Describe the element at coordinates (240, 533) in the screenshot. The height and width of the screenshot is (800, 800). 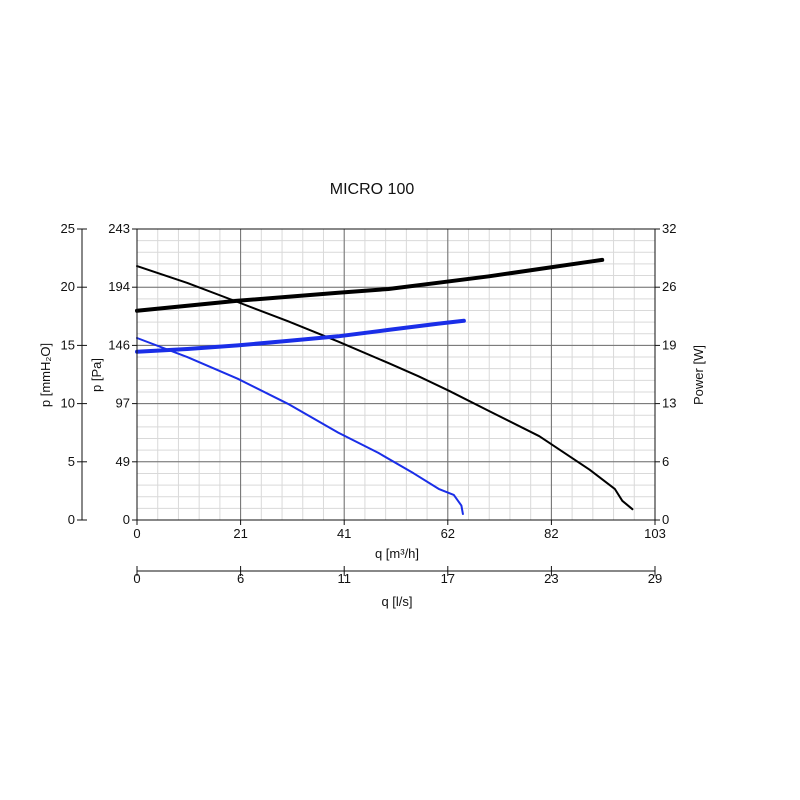
I see `x-tick-label: 21` at that location.